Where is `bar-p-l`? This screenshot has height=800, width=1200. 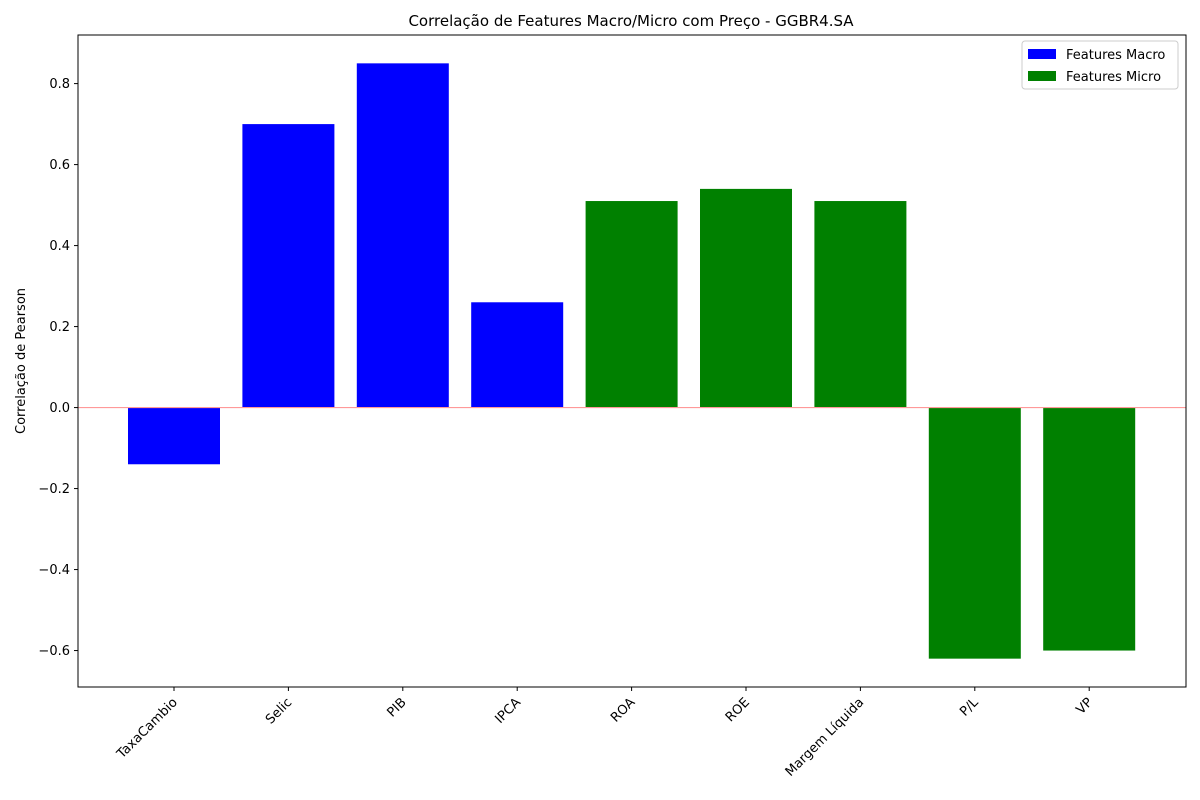 bar-p-l is located at coordinates (974, 533).